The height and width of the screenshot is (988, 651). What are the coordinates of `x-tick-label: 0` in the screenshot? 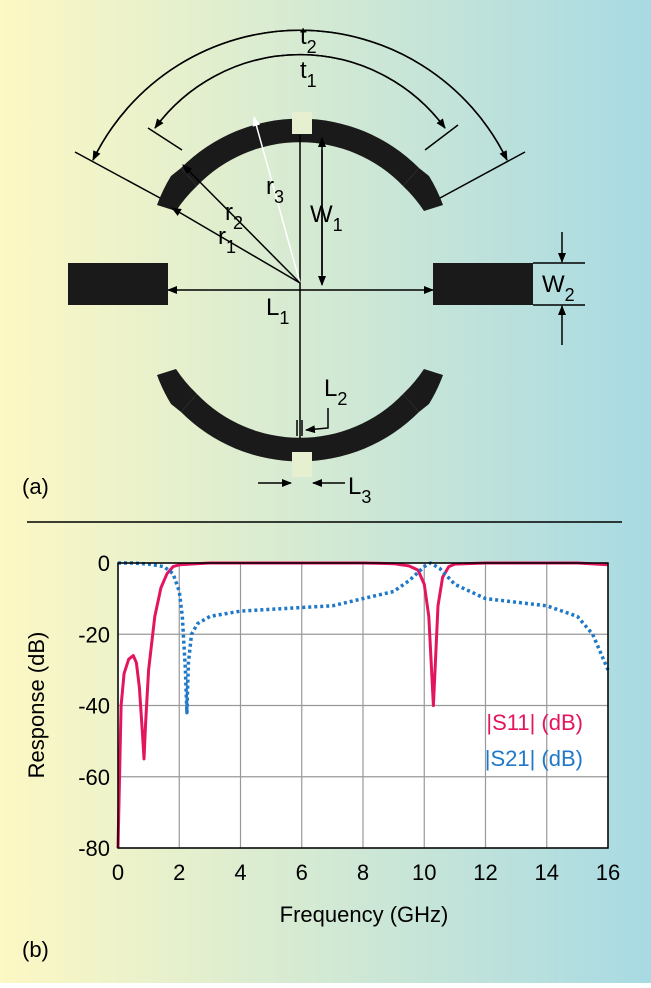 It's located at (118, 872).